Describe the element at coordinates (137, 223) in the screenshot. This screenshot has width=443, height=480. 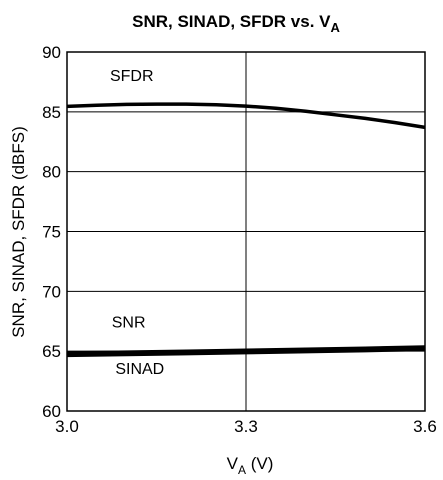
I see `annotations: SFDR SNR SINAD` at that location.